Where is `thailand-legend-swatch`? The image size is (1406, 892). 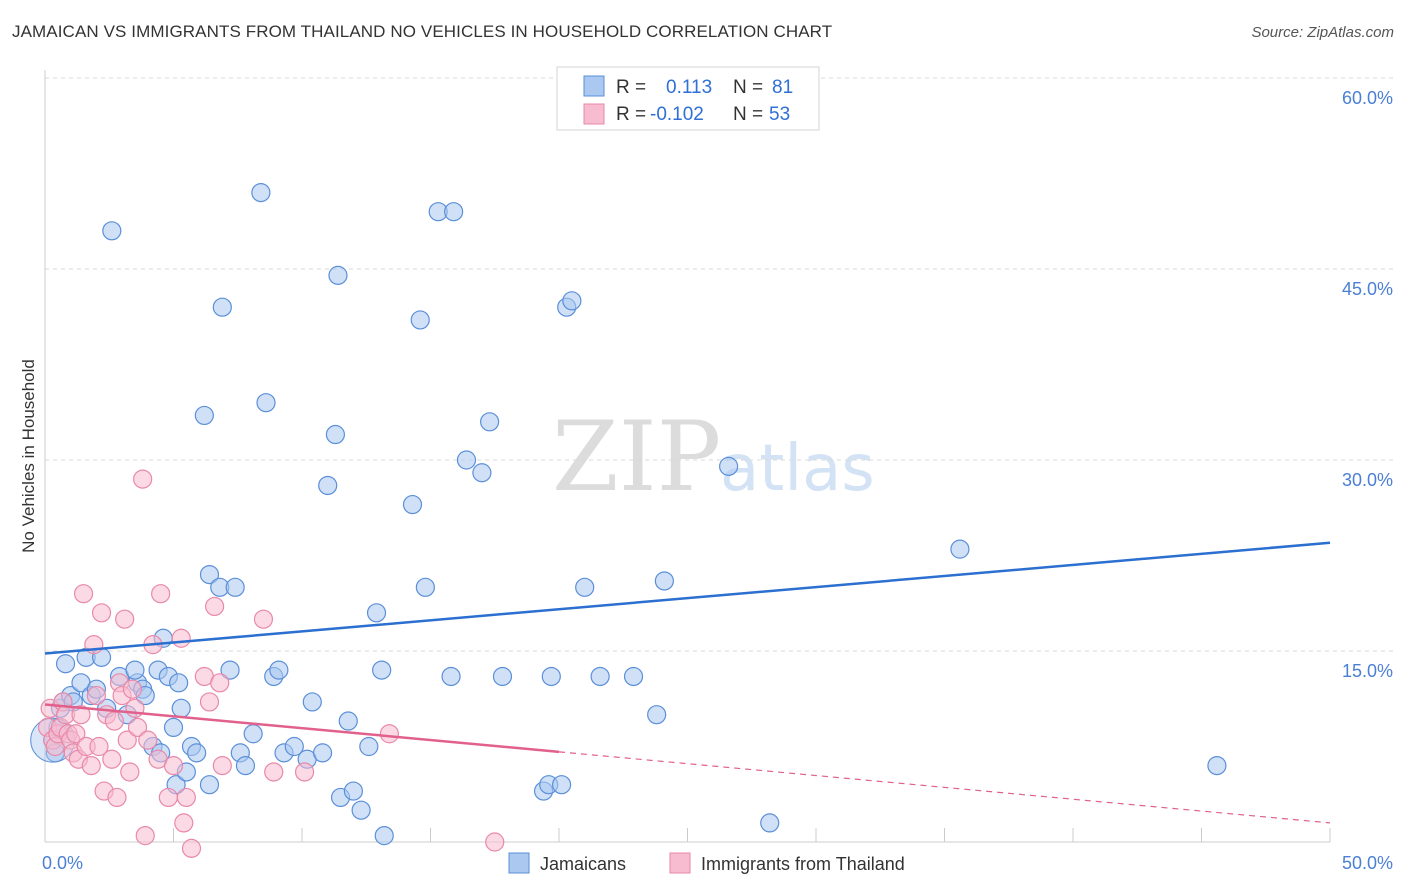
thailand-legend-swatch is located at coordinates (594, 114).